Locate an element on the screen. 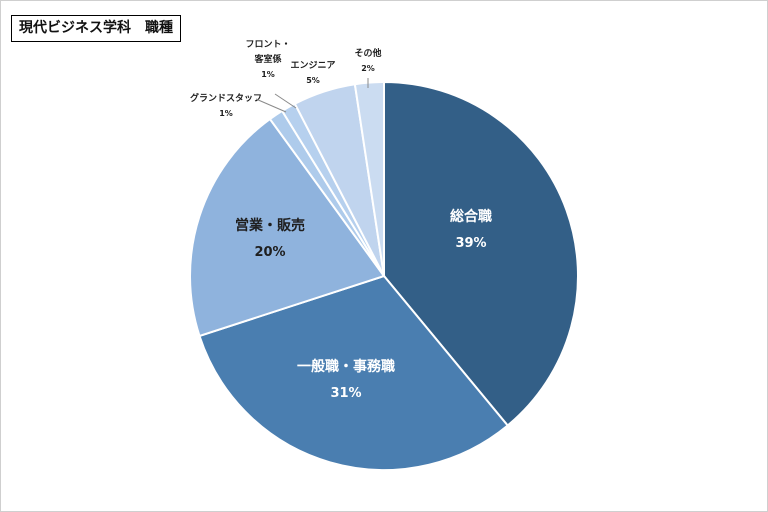  slice-percent-1: 31% is located at coordinates (345, 393).